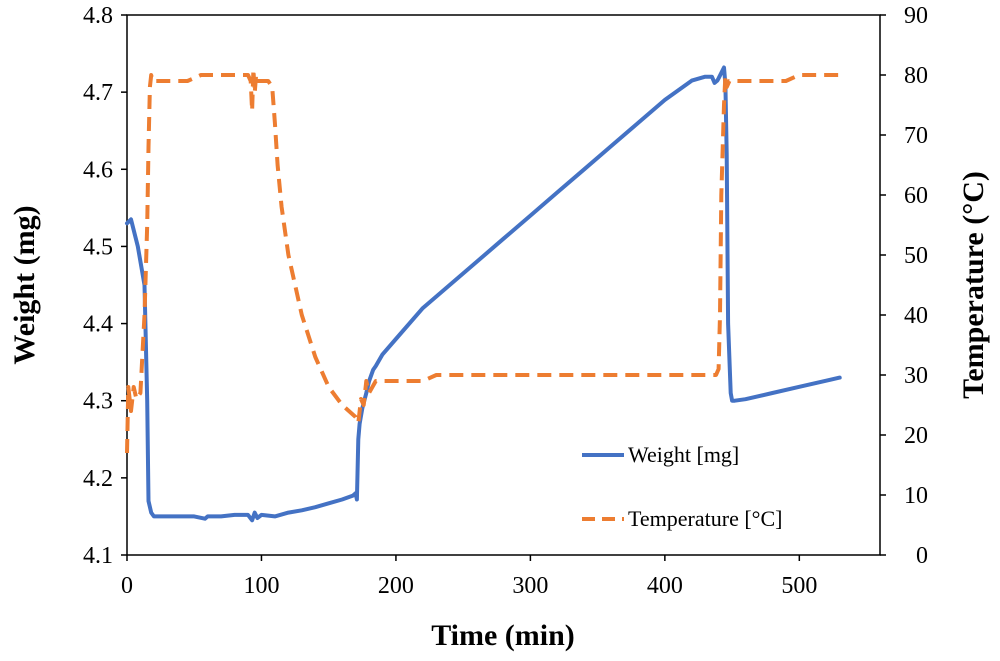  Describe the element at coordinates (916, 16) in the screenshot. I see `right-y-tick-label: 90` at that location.